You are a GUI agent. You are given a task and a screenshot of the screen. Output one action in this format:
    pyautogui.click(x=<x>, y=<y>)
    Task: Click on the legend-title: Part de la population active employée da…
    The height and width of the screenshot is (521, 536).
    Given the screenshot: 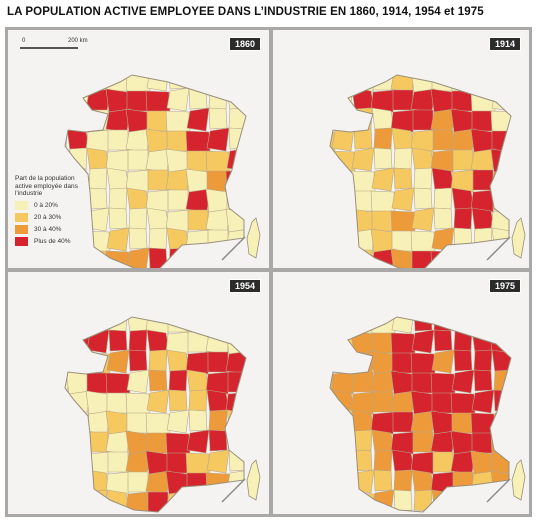 What is the action you would take?
    pyautogui.click(x=46, y=186)
    